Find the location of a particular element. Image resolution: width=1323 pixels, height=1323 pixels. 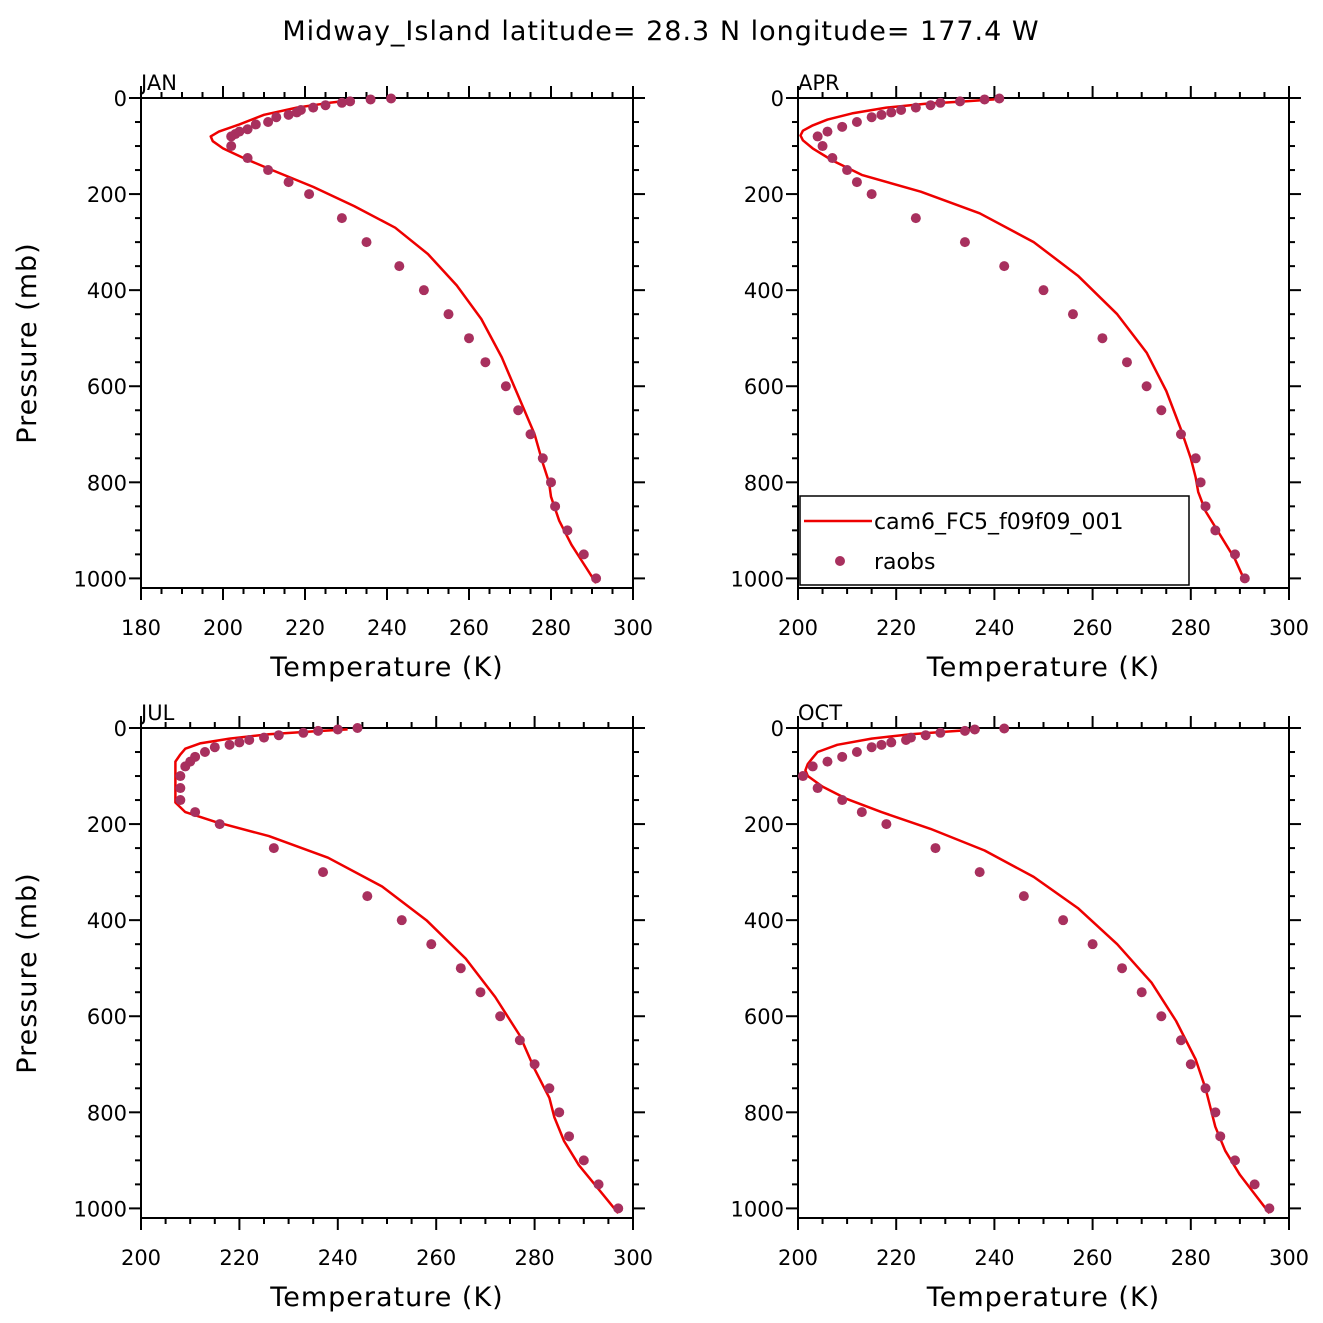

legend-label: raobs is located at coordinates (904, 562).